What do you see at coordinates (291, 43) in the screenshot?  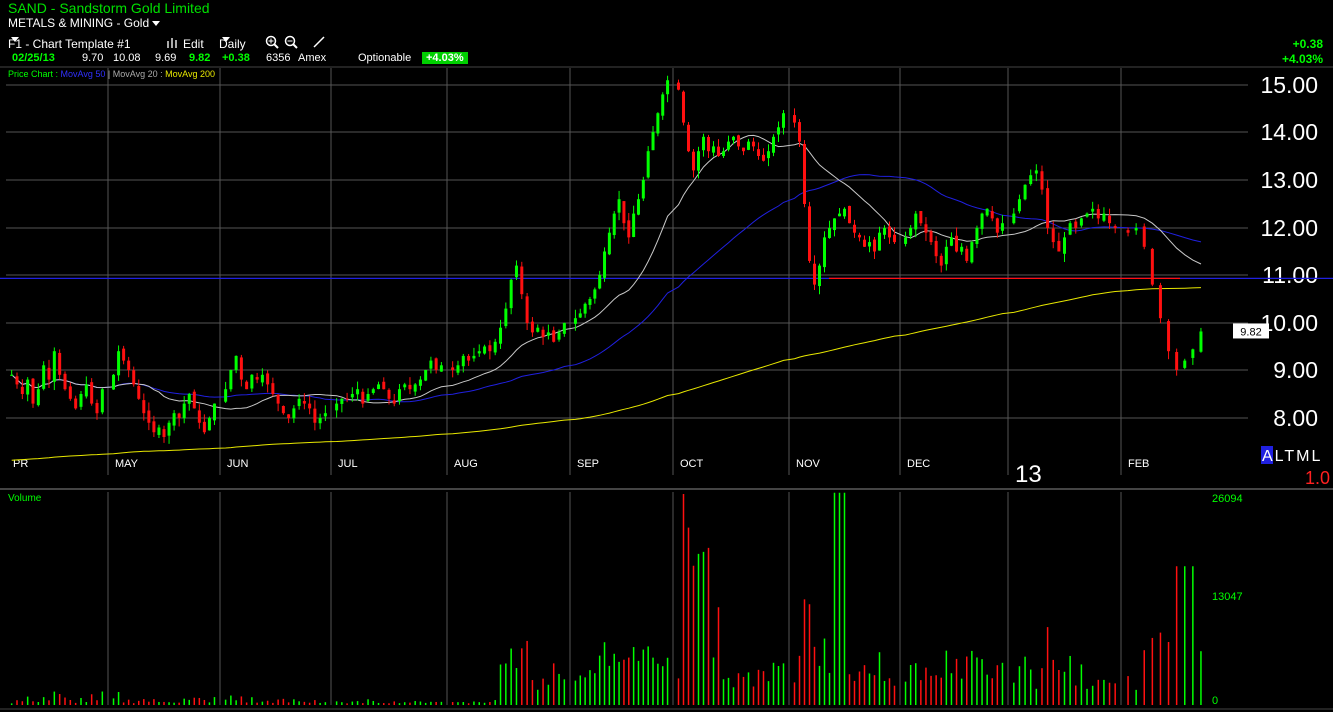 I see `zoom-out-icon` at bounding box center [291, 43].